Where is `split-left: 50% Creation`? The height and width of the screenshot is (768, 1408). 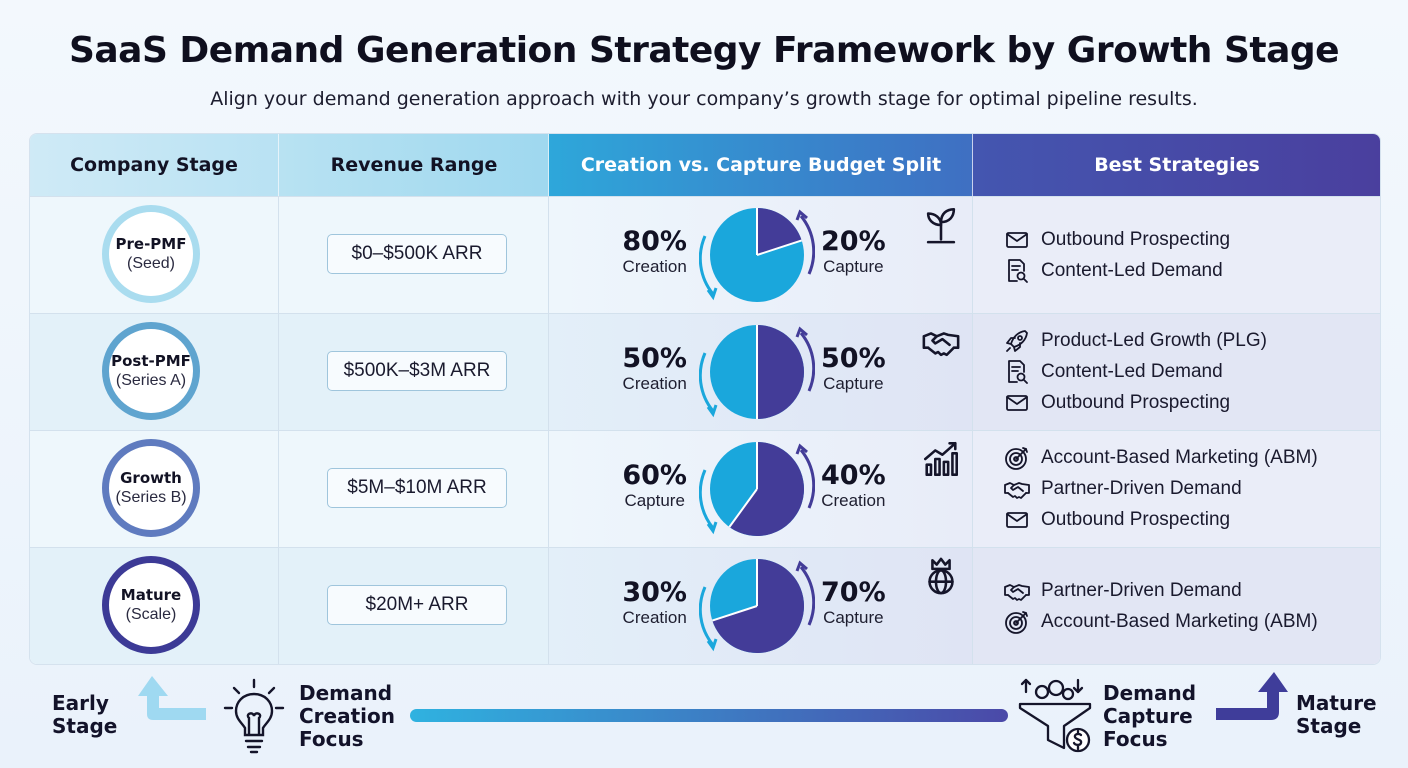 split-left: 50% Creation is located at coordinates (654, 369).